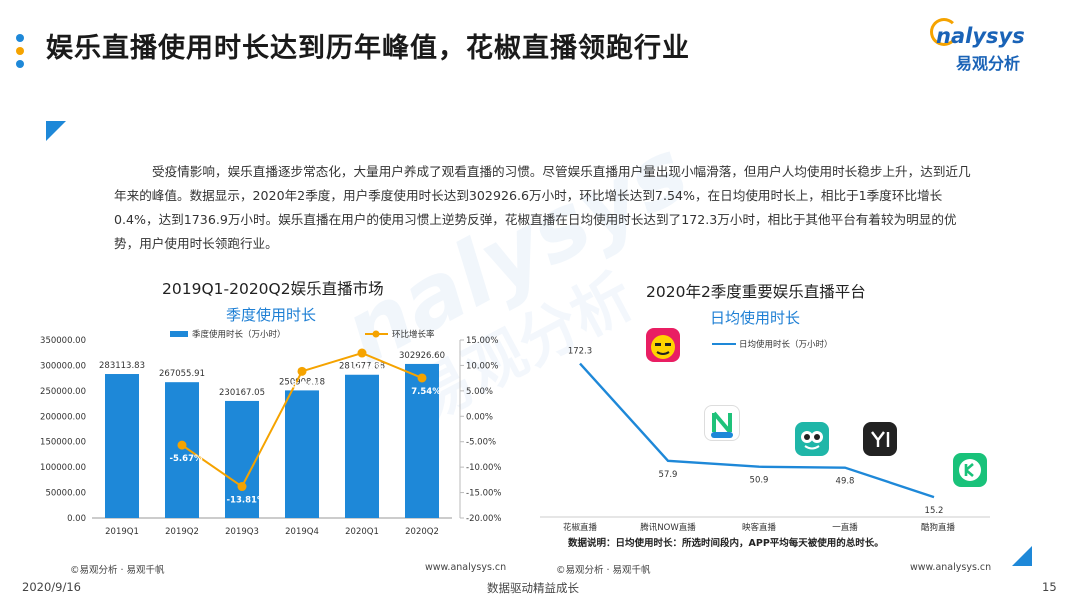  Describe the element at coordinates (845, 482) in the screenshot. I see `usage-value-label: 49.8` at that location.